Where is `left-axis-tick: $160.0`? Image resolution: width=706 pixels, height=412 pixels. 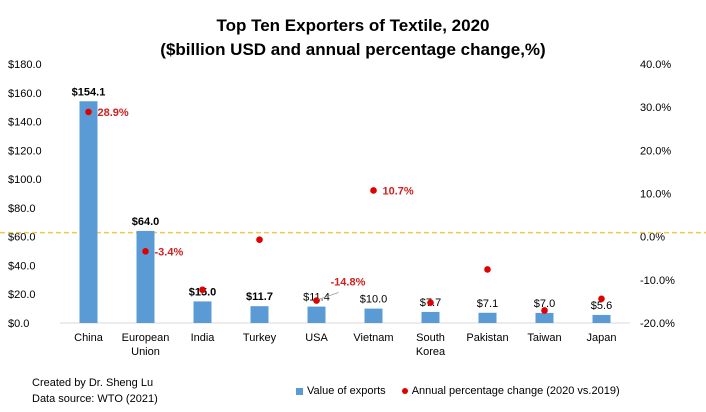
left-axis-tick: $160.0 is located at coordinates (25, 94).